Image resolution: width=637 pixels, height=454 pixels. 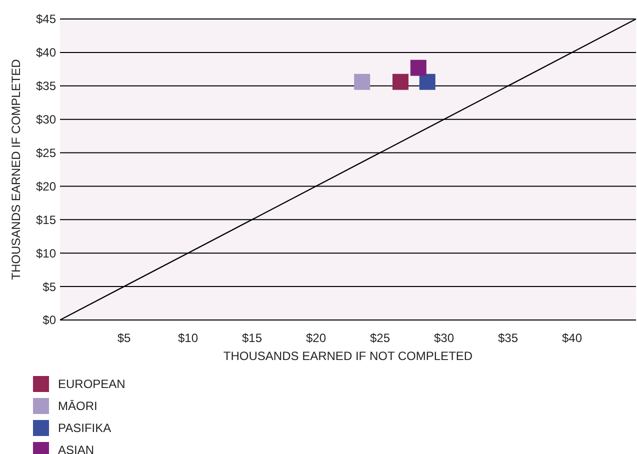 What do you see at coordinates (76, 448) in the screenshot?
I see `legend-label: ASIAN` at bounding box center [76, 448].